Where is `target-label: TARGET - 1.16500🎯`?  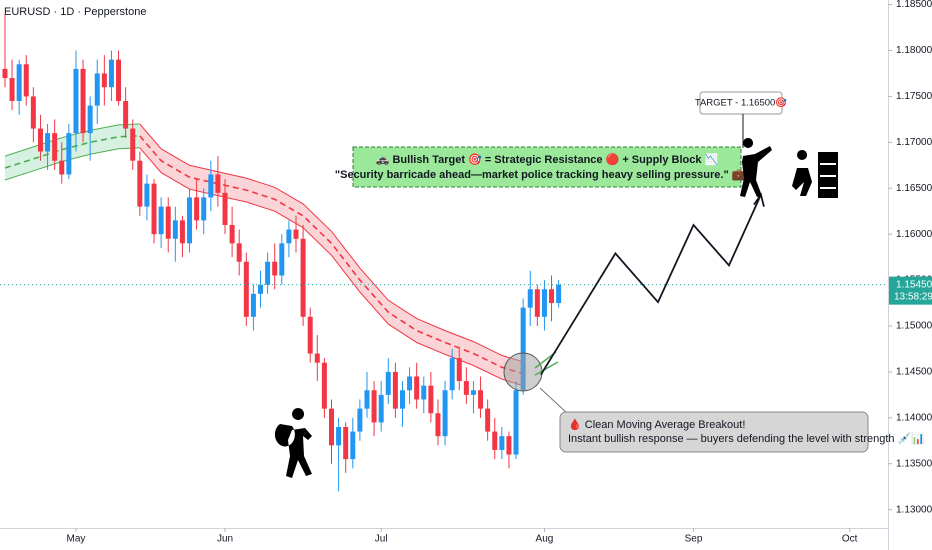 target-label: TARGET - 1.16500🎯 is located at coordinates (741, 103).